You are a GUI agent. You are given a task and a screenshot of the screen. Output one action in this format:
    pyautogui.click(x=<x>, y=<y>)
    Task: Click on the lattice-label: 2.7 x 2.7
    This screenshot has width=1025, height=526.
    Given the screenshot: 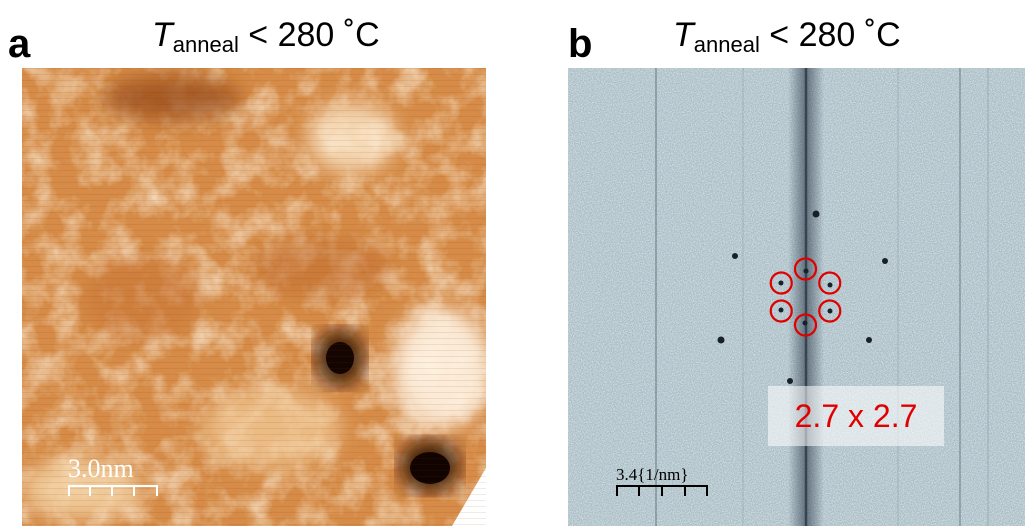 What is the action you would take?
    pyautogui.click(x=856, y=416)
    